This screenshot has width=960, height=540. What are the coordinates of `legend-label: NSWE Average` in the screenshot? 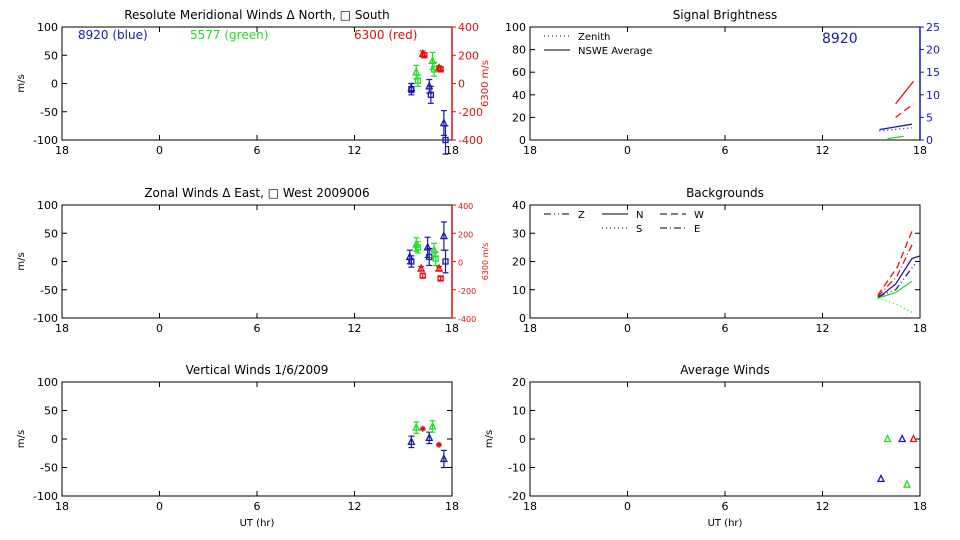 It's located at (615, 51).